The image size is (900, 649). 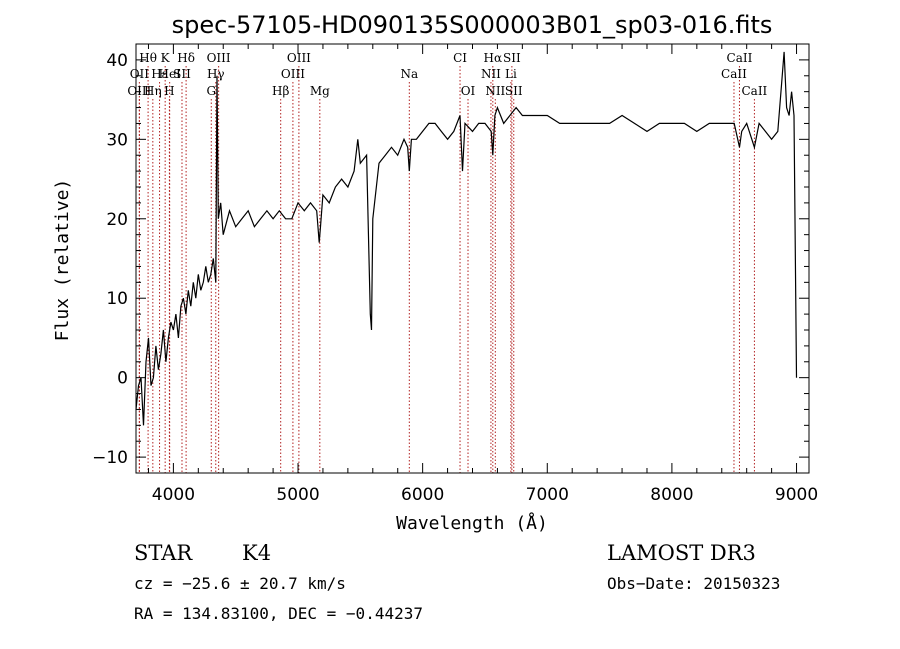 I want to click on x-tick-label: 6000, so click(x=422, y=495).